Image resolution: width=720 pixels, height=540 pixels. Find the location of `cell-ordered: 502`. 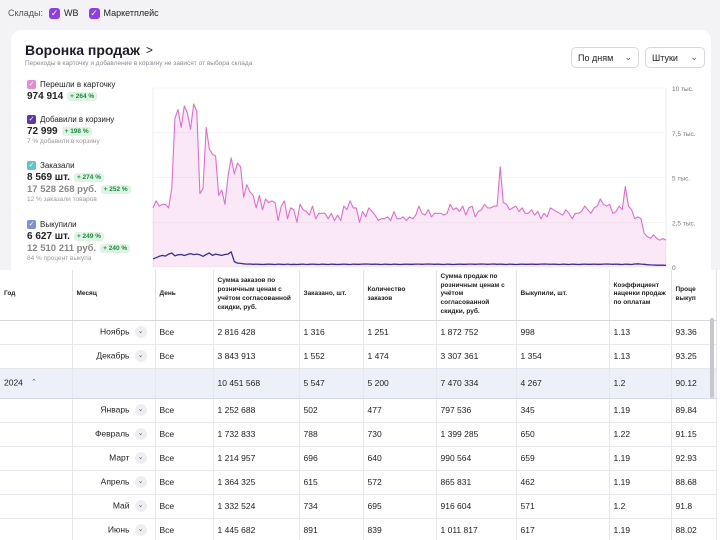

cell-ordered: 502 is located at coordinates (331, 410).